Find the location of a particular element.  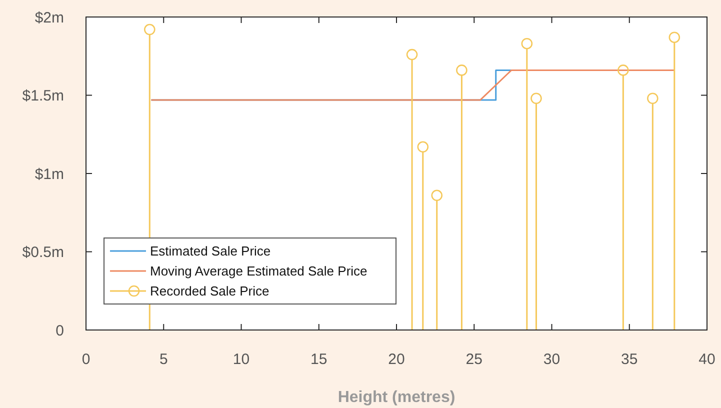

y-tick-label: $1.5m is located at coordinates (43, 96).